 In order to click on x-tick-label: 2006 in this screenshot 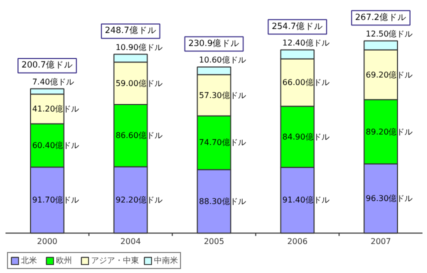, I will do `click(297, 241)`.